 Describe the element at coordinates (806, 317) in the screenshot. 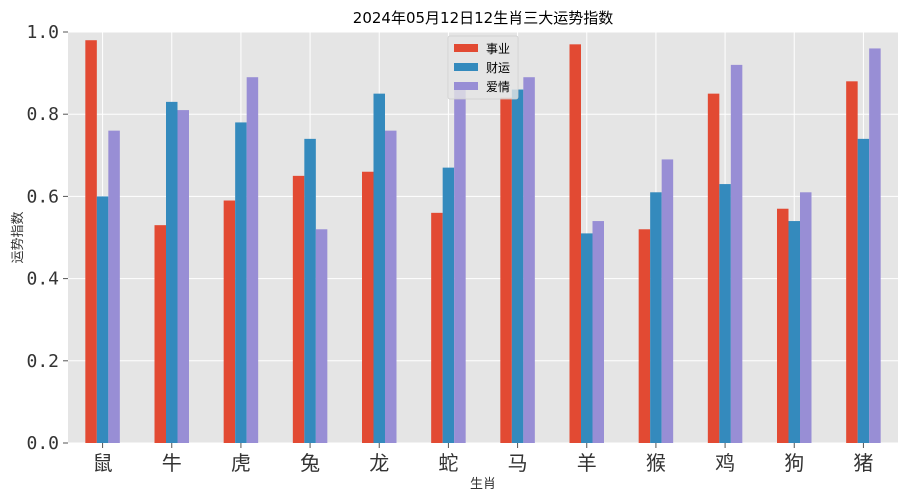

I see `bar-爱情-狗` at that location.